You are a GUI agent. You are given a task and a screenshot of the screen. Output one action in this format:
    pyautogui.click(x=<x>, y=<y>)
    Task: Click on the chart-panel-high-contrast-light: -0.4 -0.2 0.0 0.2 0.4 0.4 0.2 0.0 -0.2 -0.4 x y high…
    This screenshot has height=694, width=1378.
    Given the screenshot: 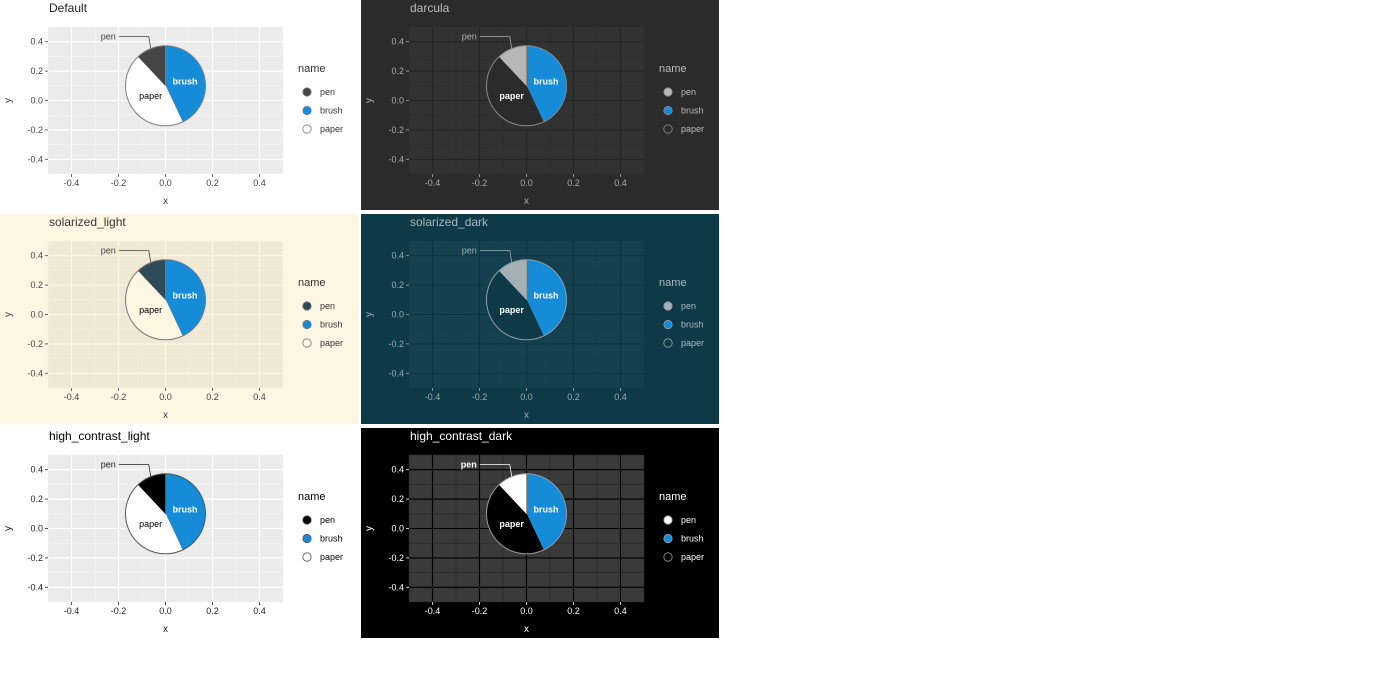 What is the action you would take?
    pyautogui.click(x=179, y=533)
    